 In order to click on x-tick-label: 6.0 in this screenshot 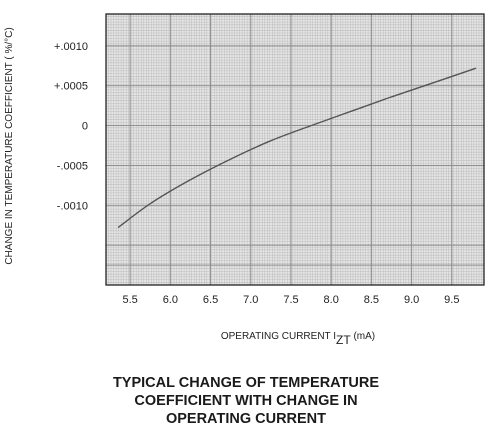, I will do `click(170, 300)`.